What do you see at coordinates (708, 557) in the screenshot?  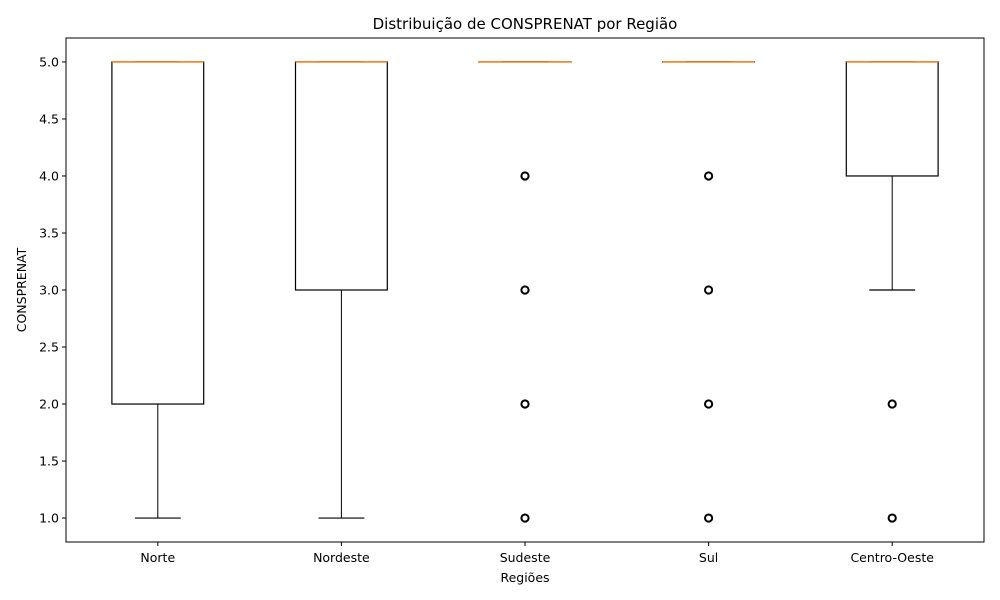 I see `x-tick-label: Sul` at bounding box center [708, 557].